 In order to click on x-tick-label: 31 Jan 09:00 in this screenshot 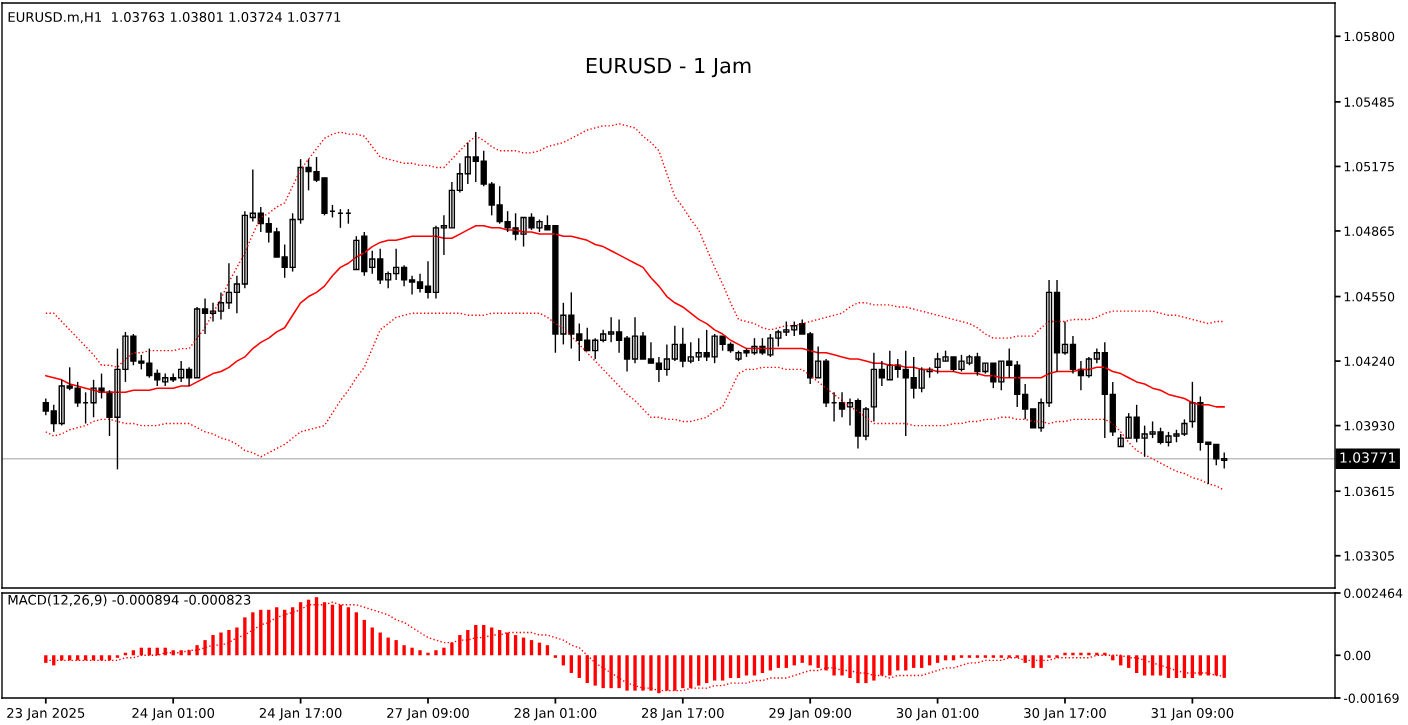, I will do `click(1192, 714)`.